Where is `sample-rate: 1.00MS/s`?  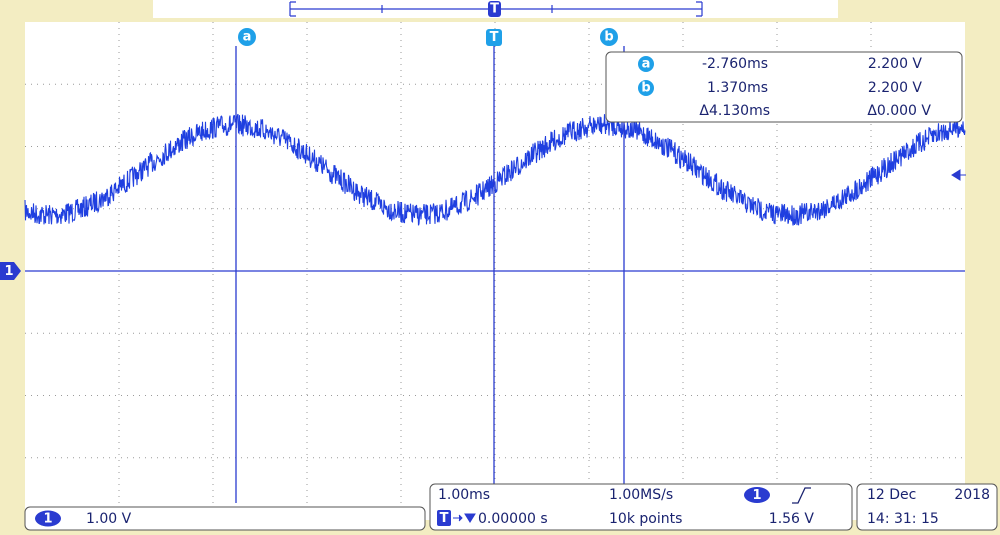 sample-rate: 1.00MS/s is located at coordinates (641, 495).